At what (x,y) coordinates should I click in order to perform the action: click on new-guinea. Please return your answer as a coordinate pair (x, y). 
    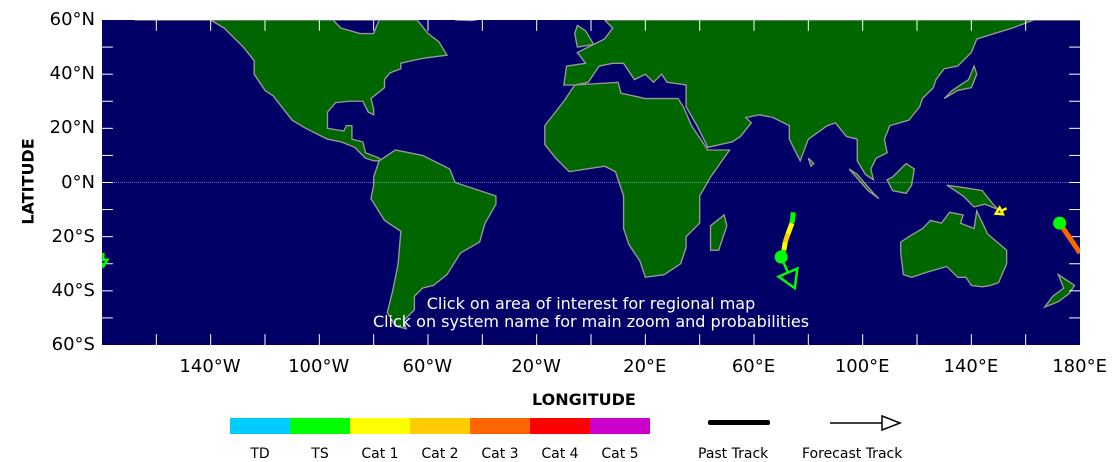
    Looking at the image, I should click on (972, 197).